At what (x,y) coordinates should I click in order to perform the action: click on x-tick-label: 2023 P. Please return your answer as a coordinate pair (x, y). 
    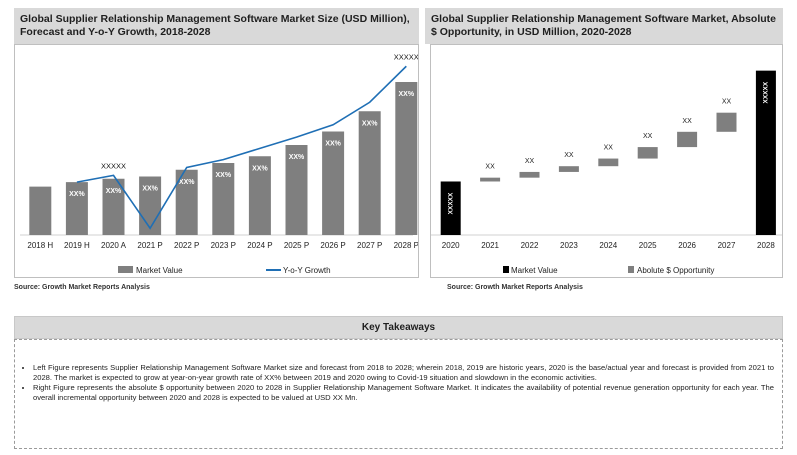
    Looking at the image, I should click on (223, 245).